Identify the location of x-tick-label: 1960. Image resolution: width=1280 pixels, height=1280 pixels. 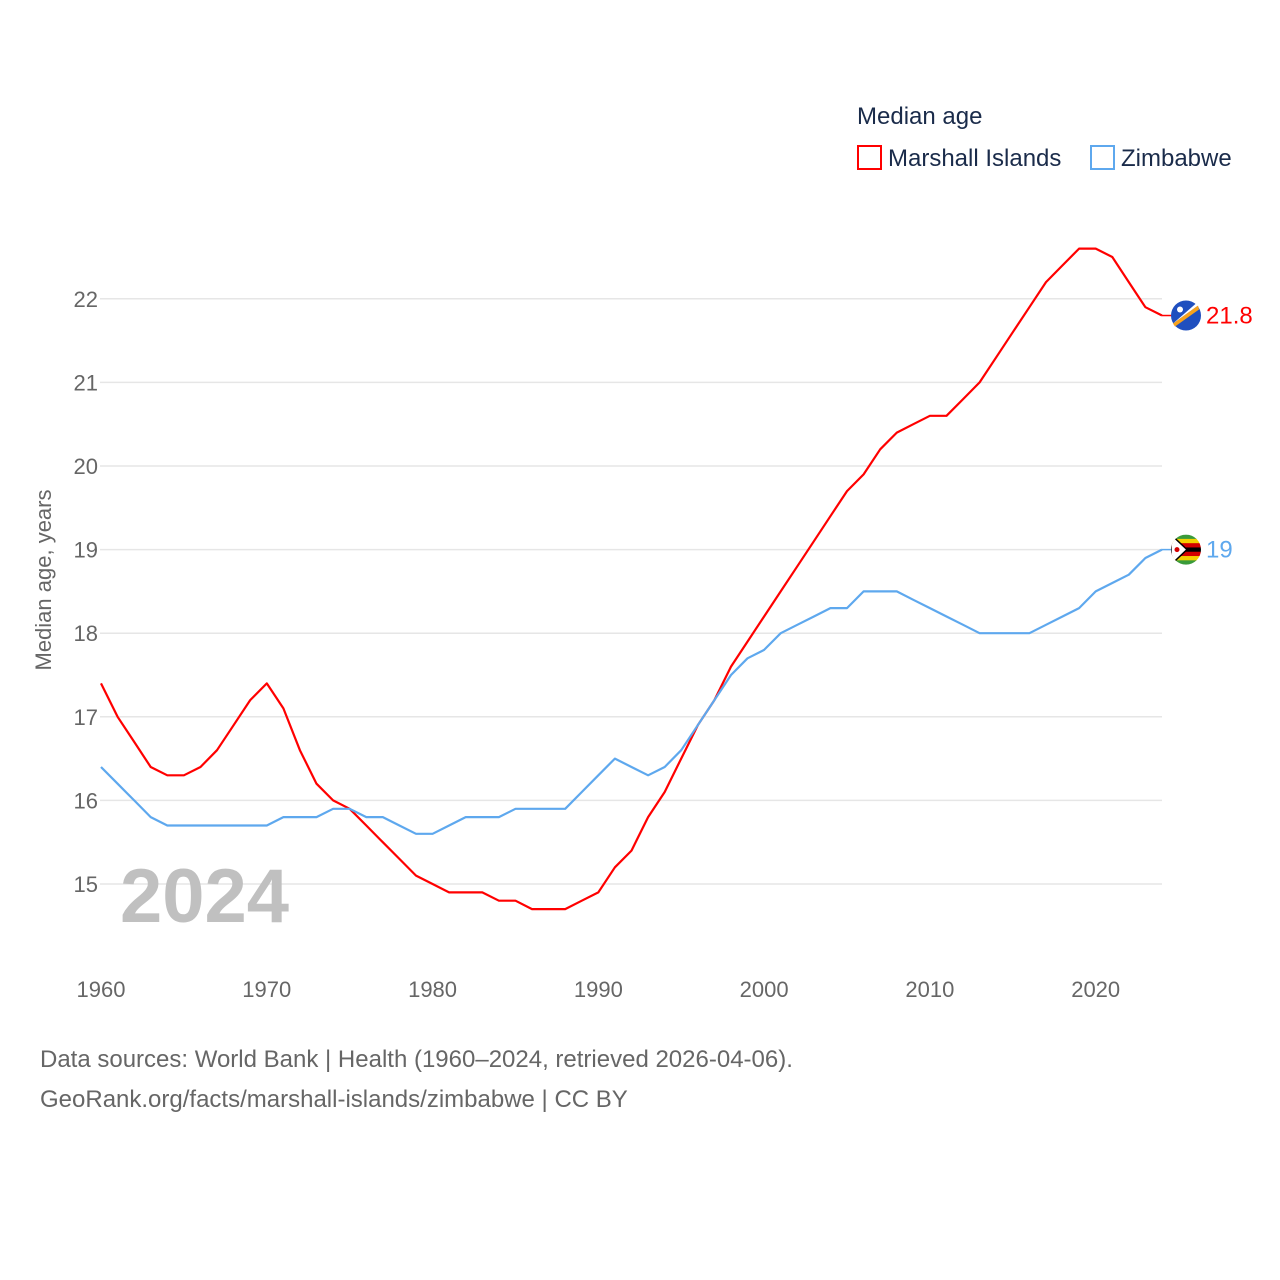
(101, 989).